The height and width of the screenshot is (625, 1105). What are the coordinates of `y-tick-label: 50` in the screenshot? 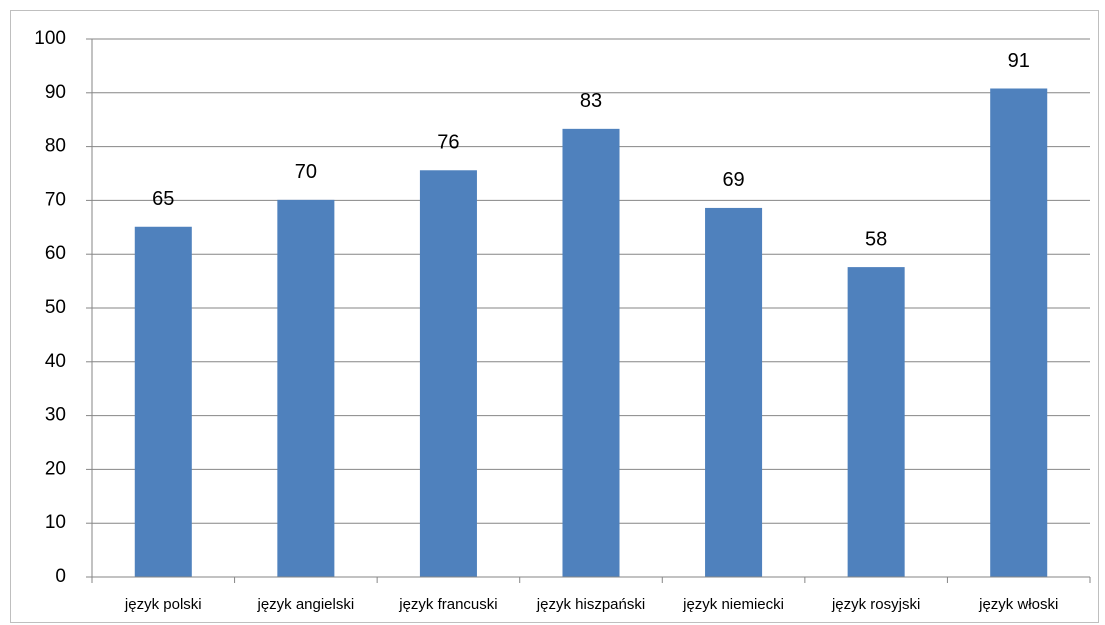 It's located at (55, 307).